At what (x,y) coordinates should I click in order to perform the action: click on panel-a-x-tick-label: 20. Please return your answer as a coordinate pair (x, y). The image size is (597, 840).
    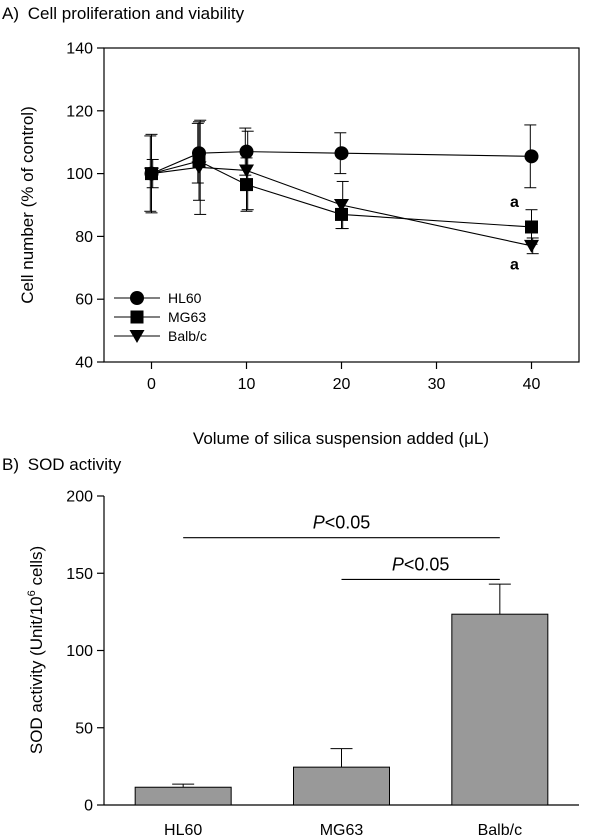
    Looking at the image, I should click on (342, 384).